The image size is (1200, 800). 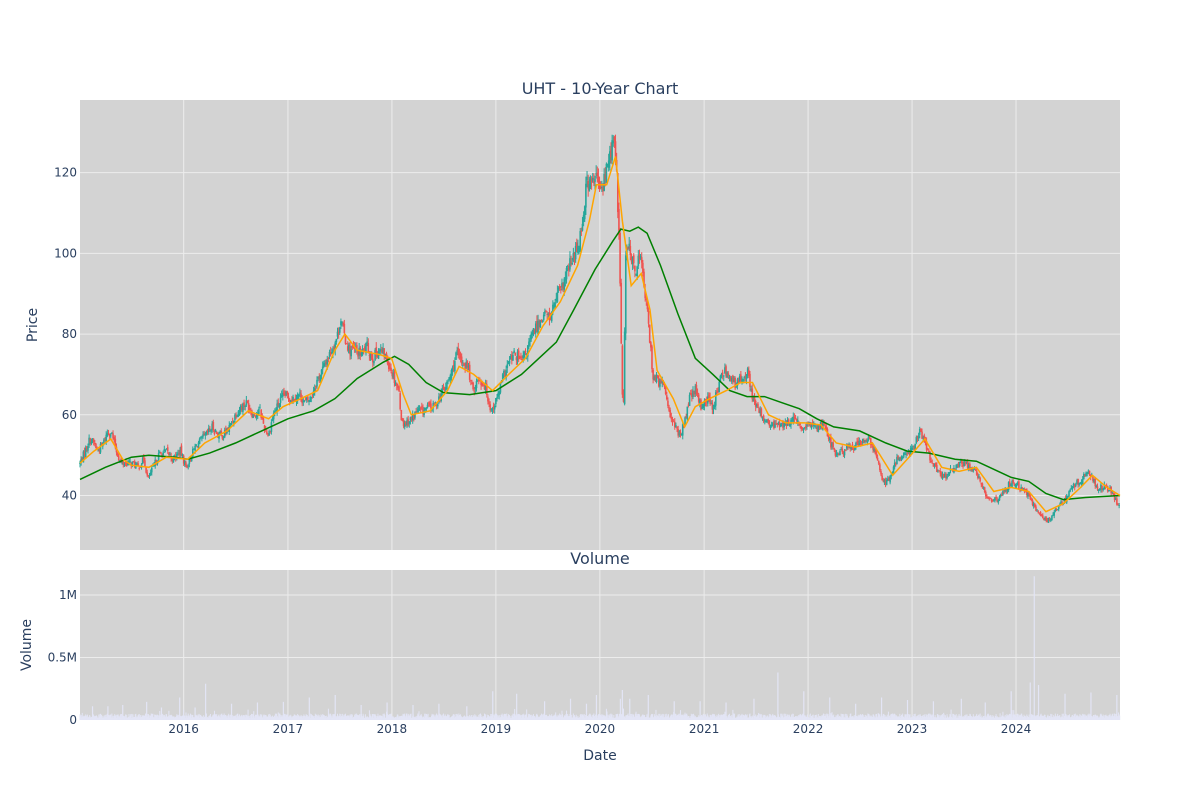 What do you see at coordinates (73, 720) in the screenshot?
I see `volume-y-tick-label: 0` at bounding box center [73, 720].